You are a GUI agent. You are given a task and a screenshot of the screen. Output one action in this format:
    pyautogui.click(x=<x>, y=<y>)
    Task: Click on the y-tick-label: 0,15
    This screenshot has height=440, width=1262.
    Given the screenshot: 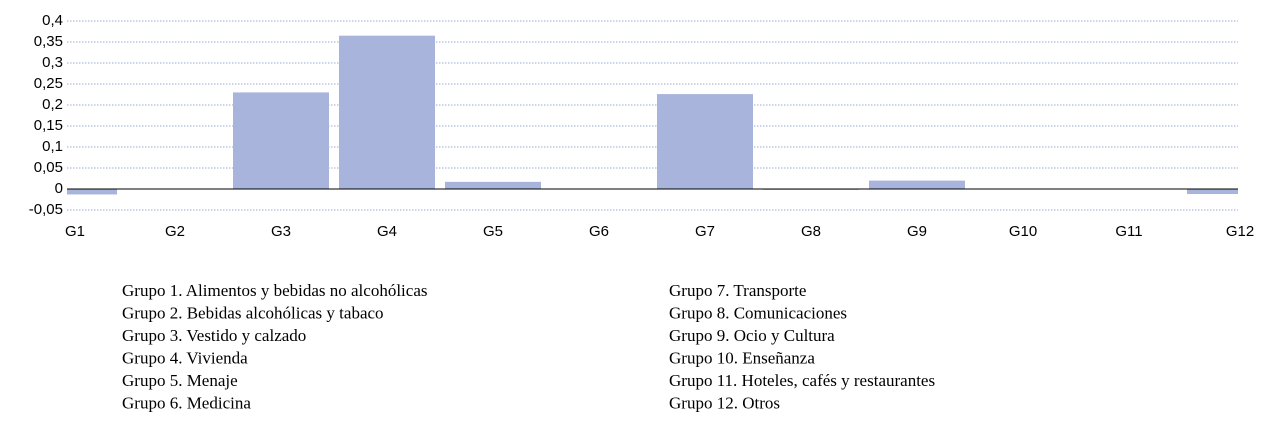 What is the action you would take?
    pyautogui.click(x=48, y=125)
    